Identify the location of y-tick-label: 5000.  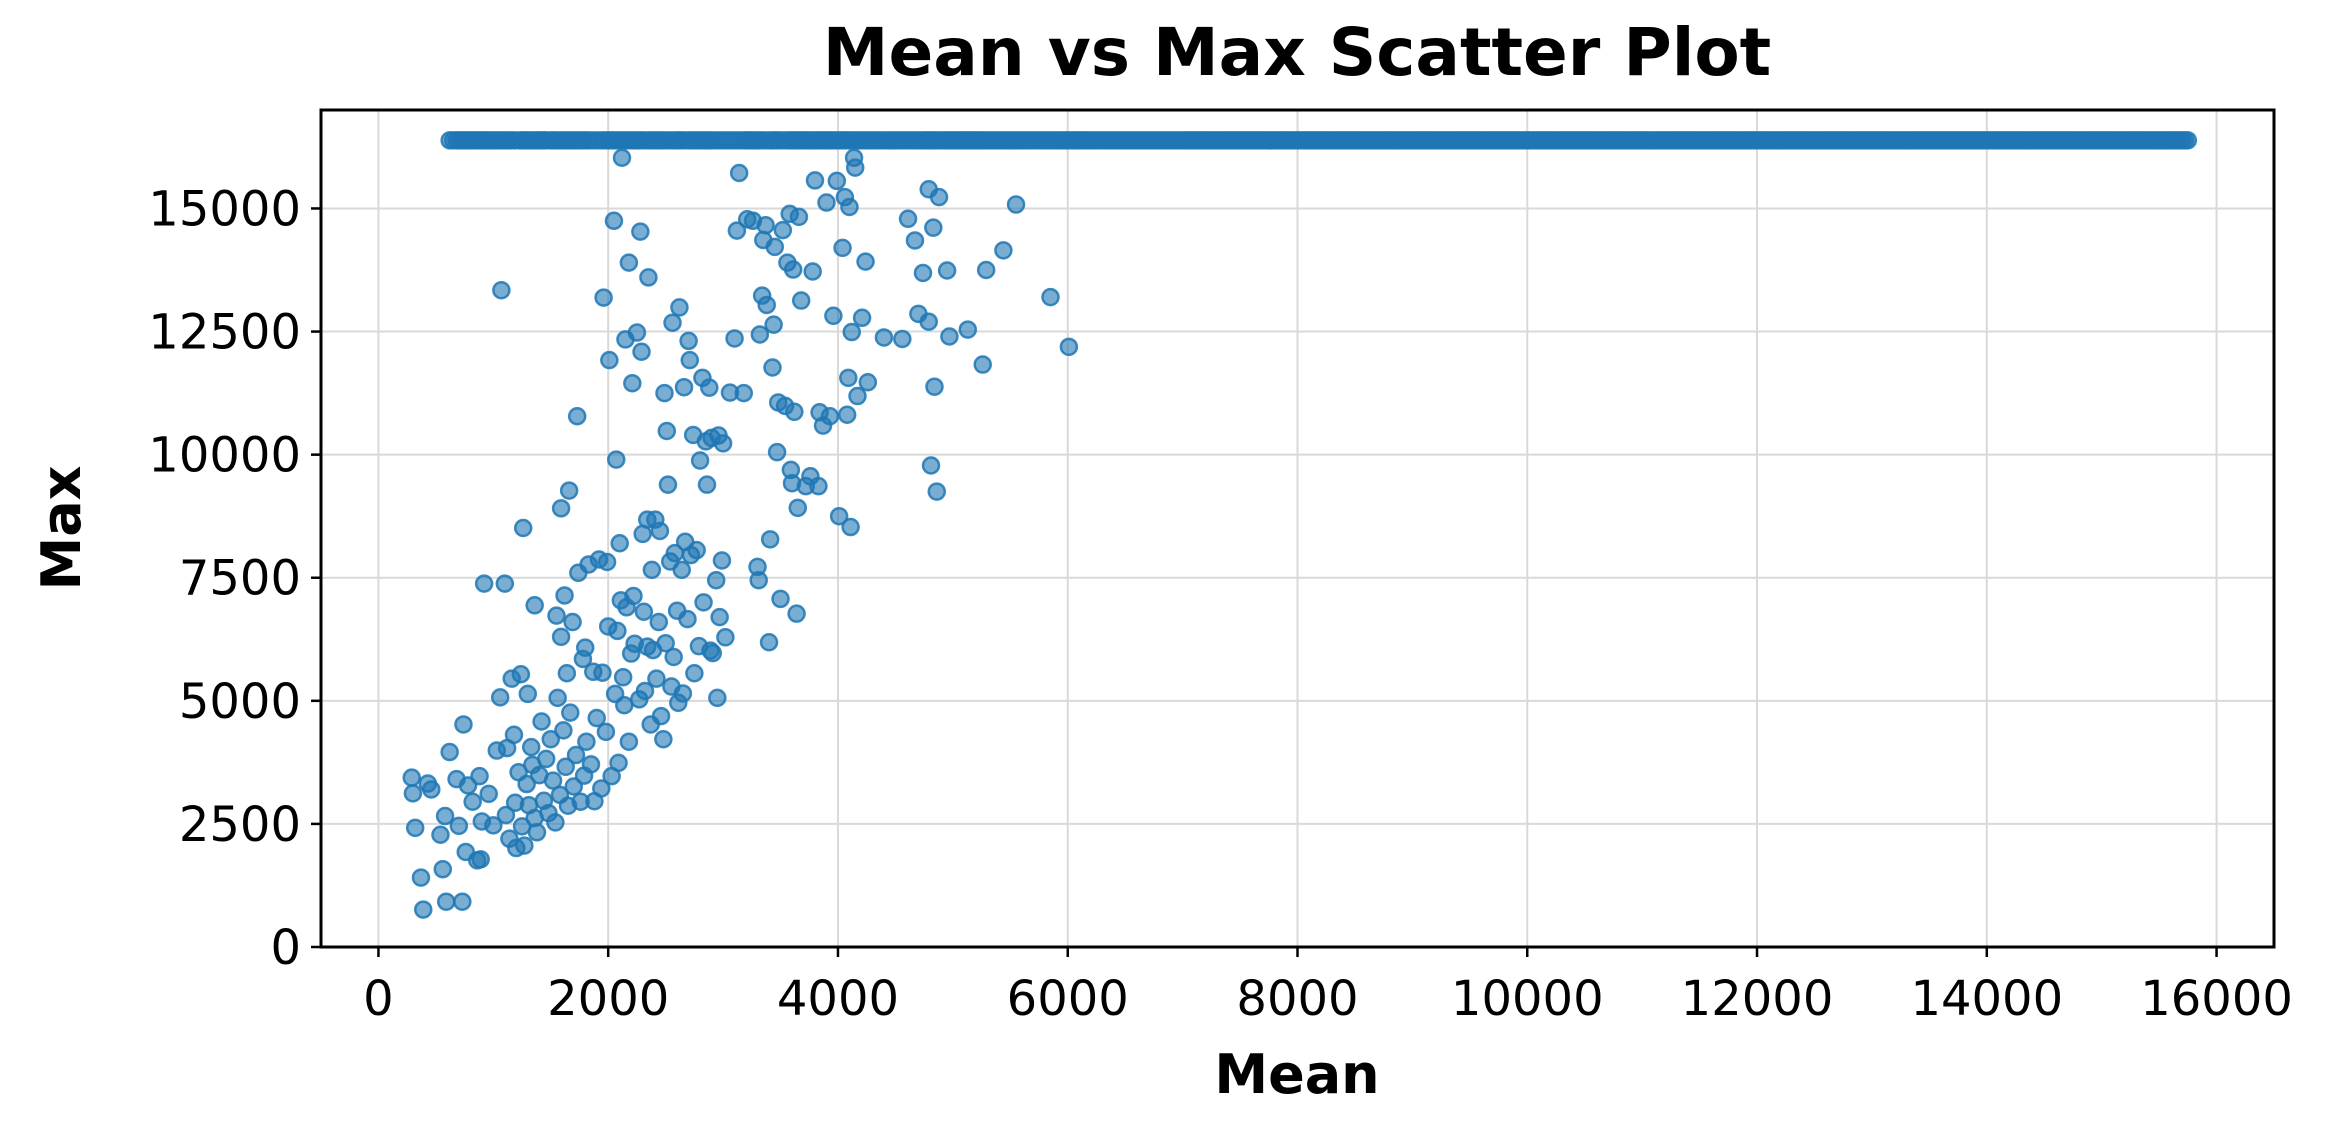
(240, 702).